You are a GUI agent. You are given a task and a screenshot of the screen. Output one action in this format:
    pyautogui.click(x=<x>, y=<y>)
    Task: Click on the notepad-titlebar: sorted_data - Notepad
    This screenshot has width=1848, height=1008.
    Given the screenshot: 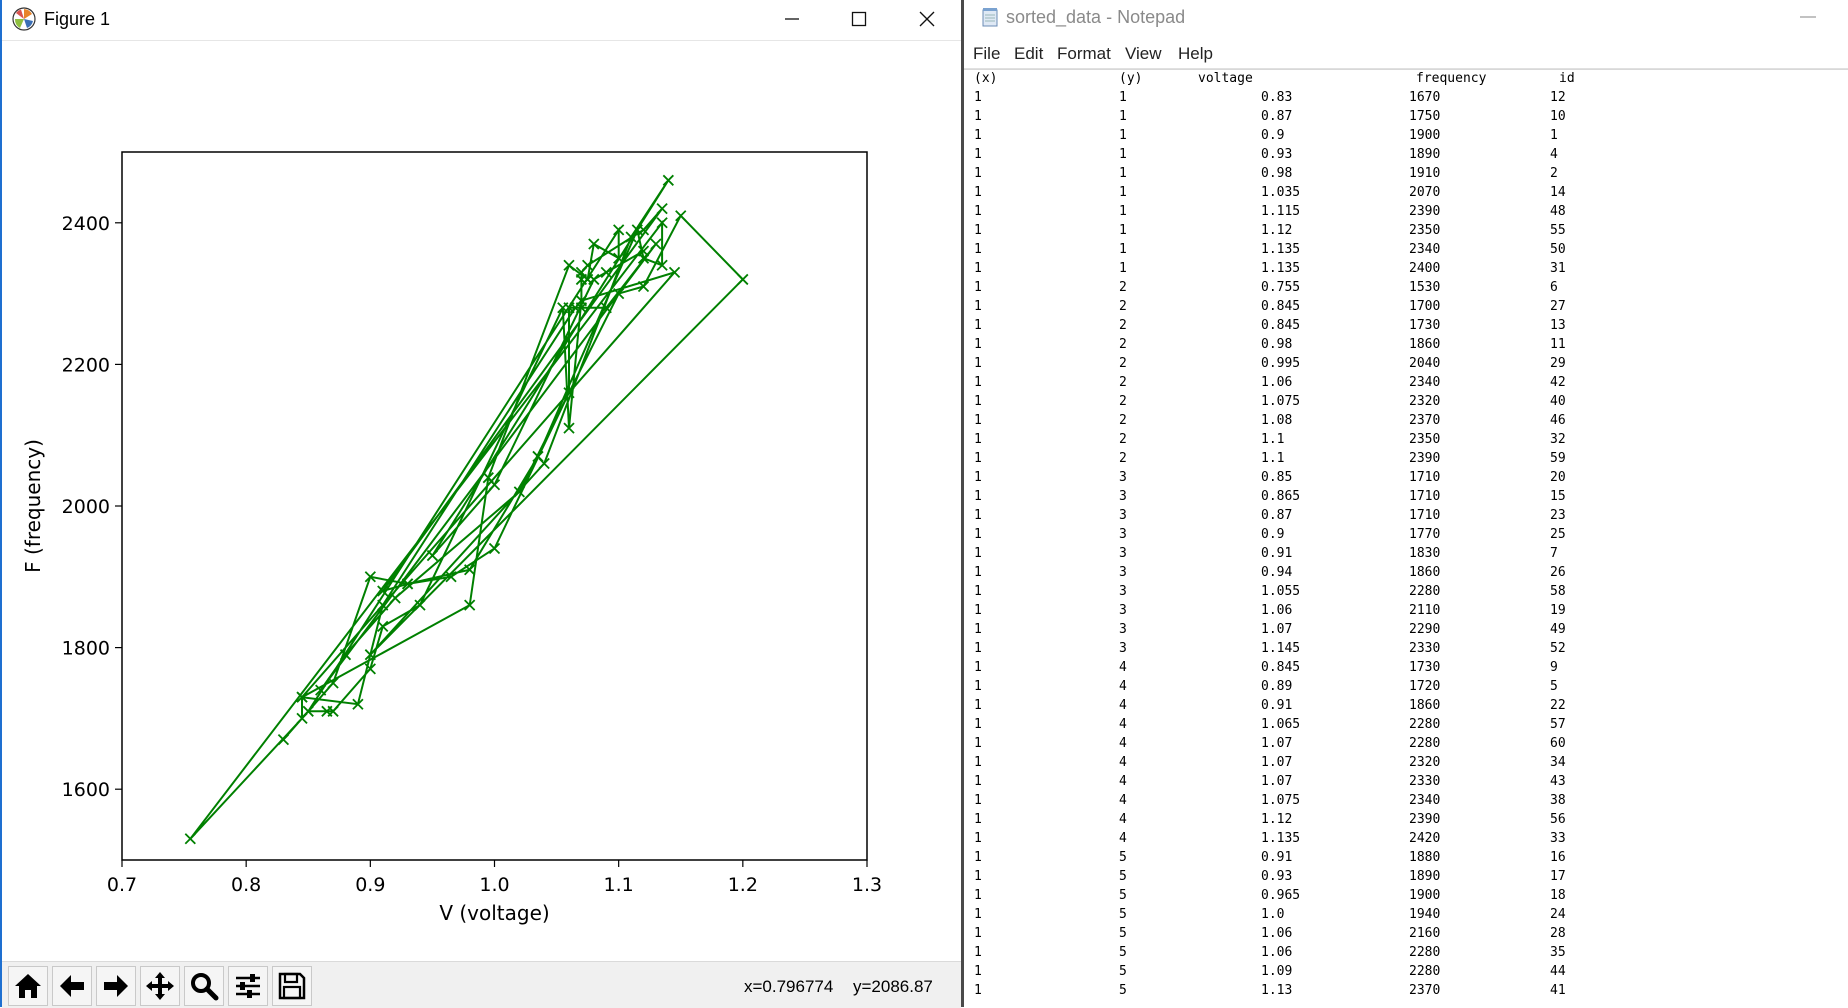 What is the action you would take?
    pyautogui.click(x=1406, y=17)
    